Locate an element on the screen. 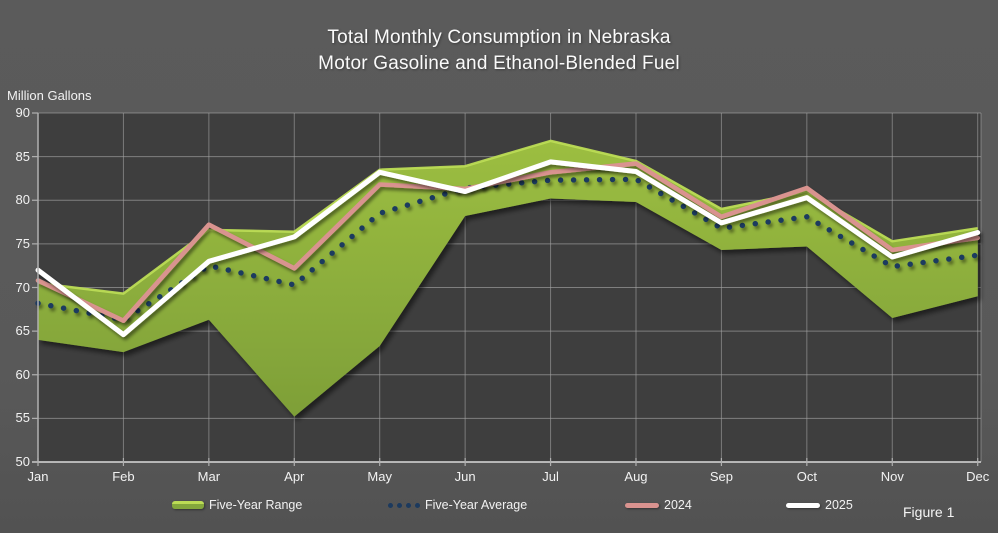 This screenshot has width=998, height=533. y-tick-label: 65 is located at coordinates (22, 331).